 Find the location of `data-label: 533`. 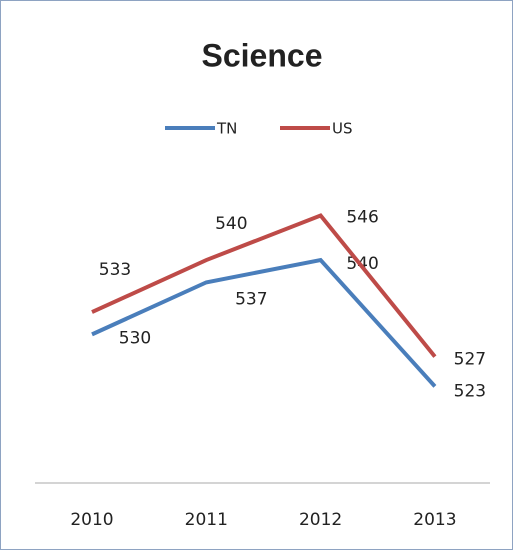

data-label: 533 is located at coordinates (115, 270).